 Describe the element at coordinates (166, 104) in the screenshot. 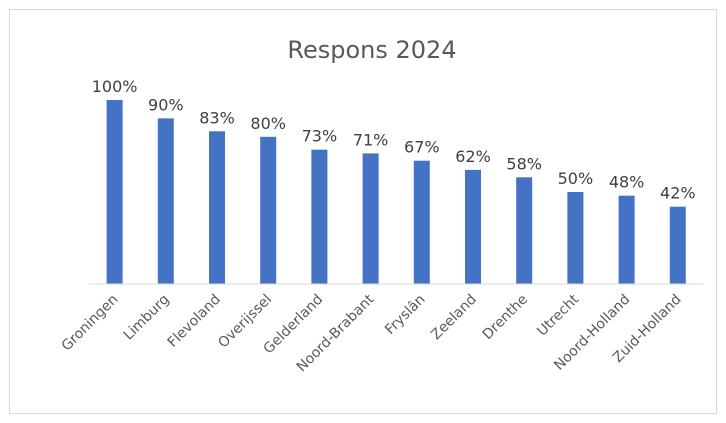

I see `data-label-1: 90%` at that location.